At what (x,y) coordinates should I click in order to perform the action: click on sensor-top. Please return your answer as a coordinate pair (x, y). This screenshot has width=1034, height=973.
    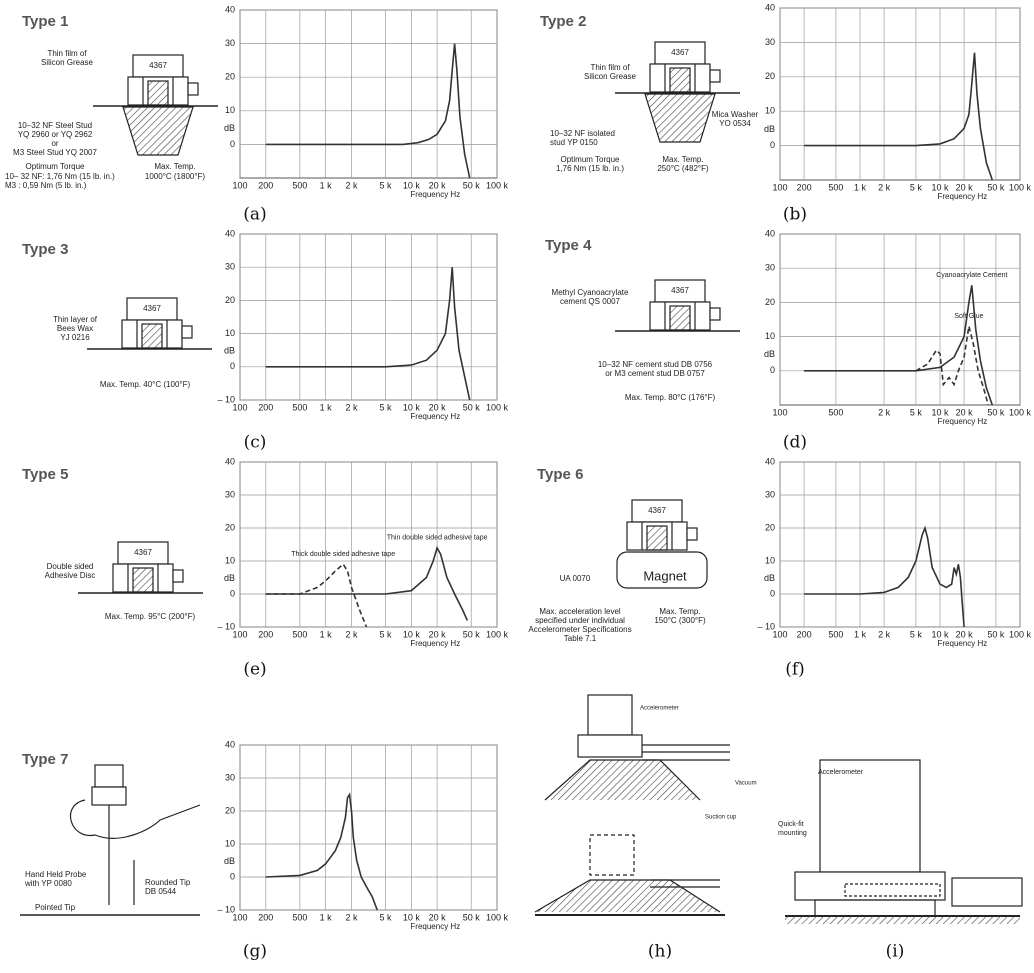
    Looking at the image, I should click on (109, 776).